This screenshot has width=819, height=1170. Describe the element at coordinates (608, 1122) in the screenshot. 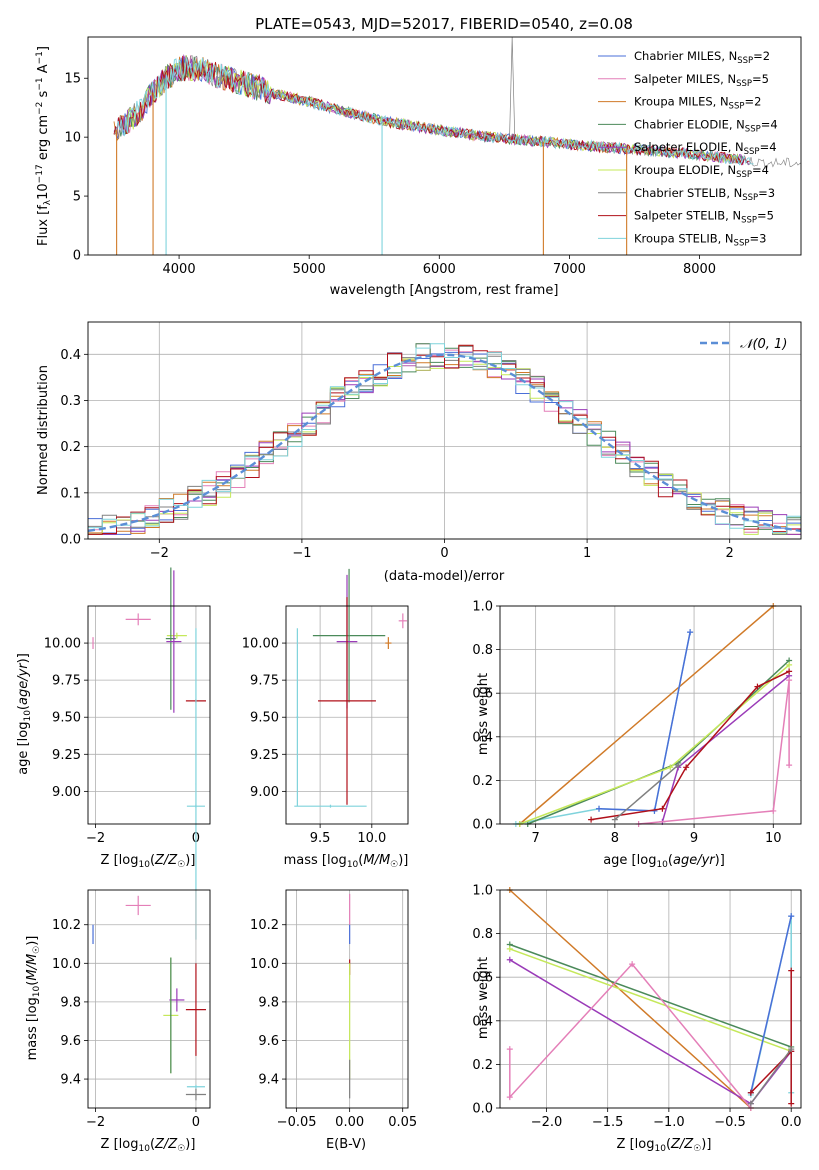

I see `weight_vs_z-x-tick-label: −1.5` at that location.